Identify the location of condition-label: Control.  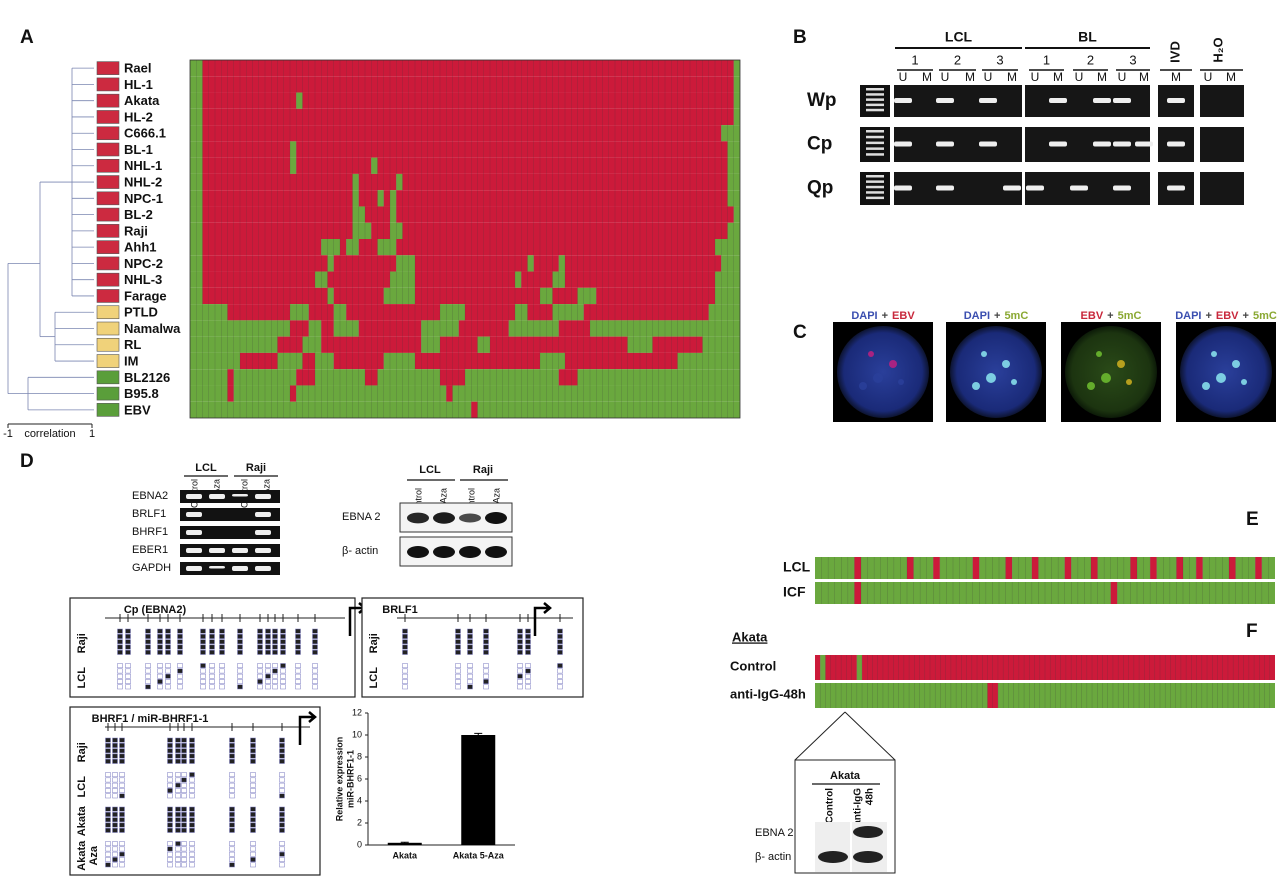
(830, 806).